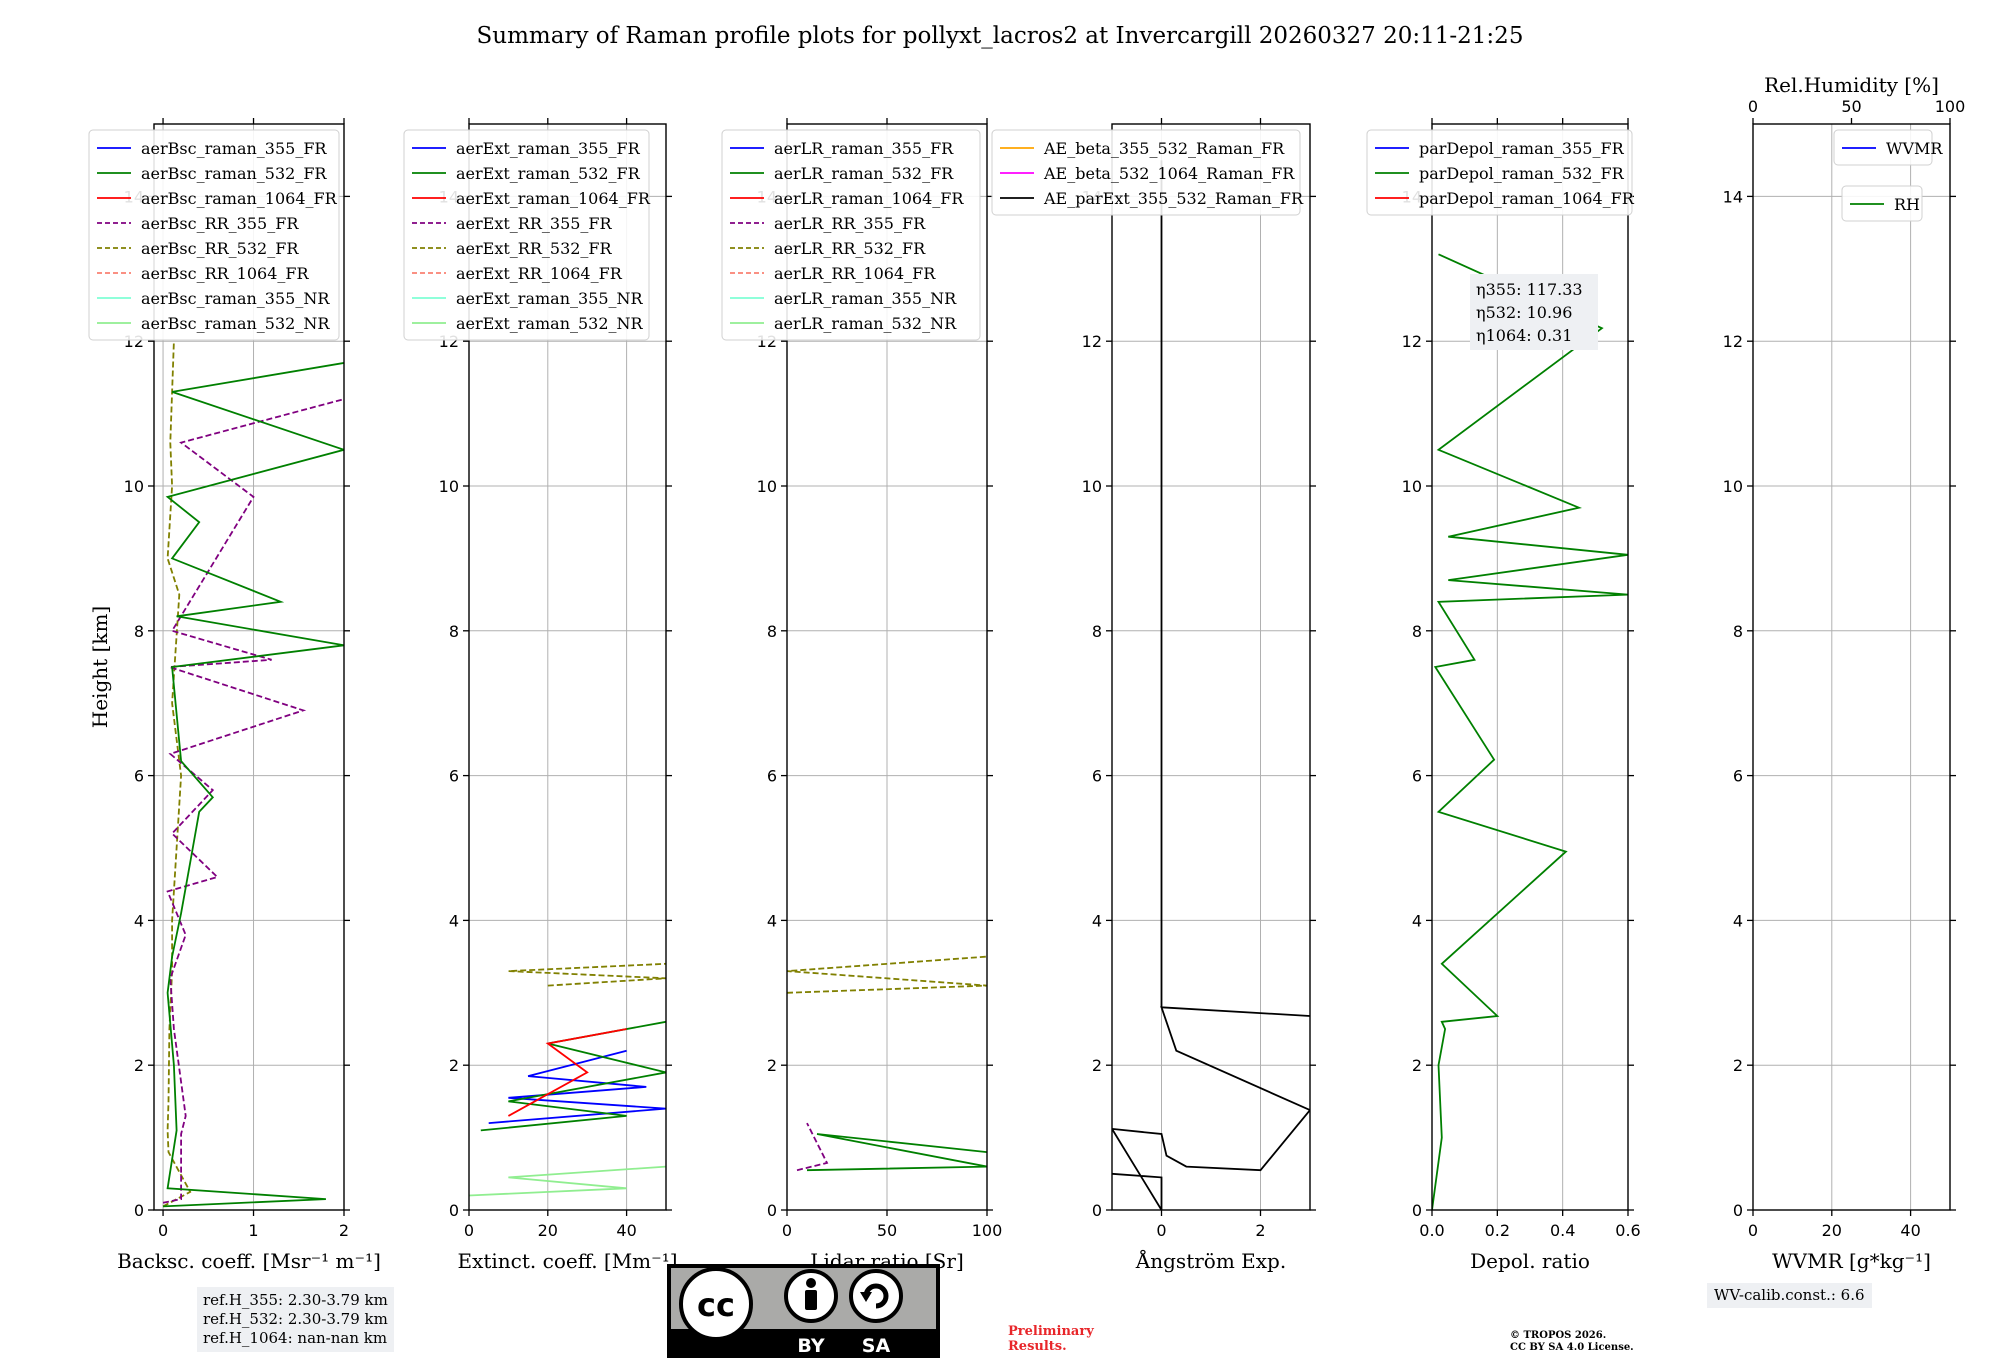  Describe the element at coordinates (1627, 1230) in the screenshot. I see `x-tick-label: 0.6` at that location.